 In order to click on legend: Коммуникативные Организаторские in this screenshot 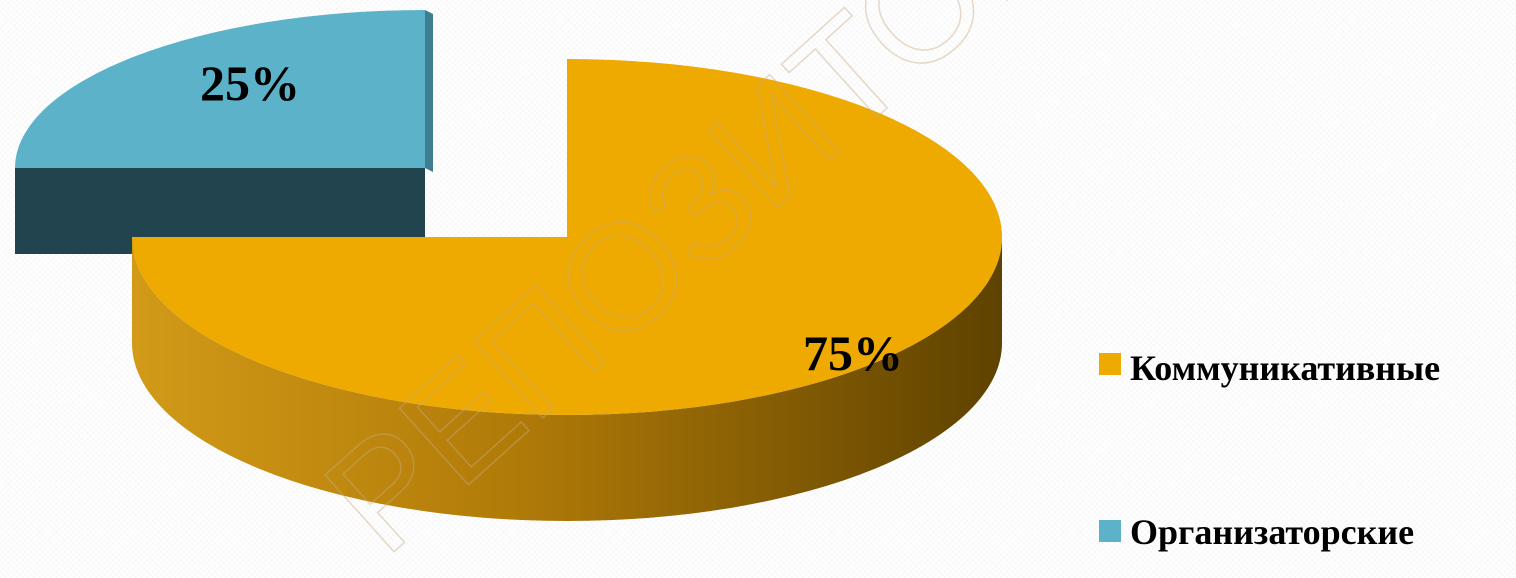, I will do `click(1269, 450)`.